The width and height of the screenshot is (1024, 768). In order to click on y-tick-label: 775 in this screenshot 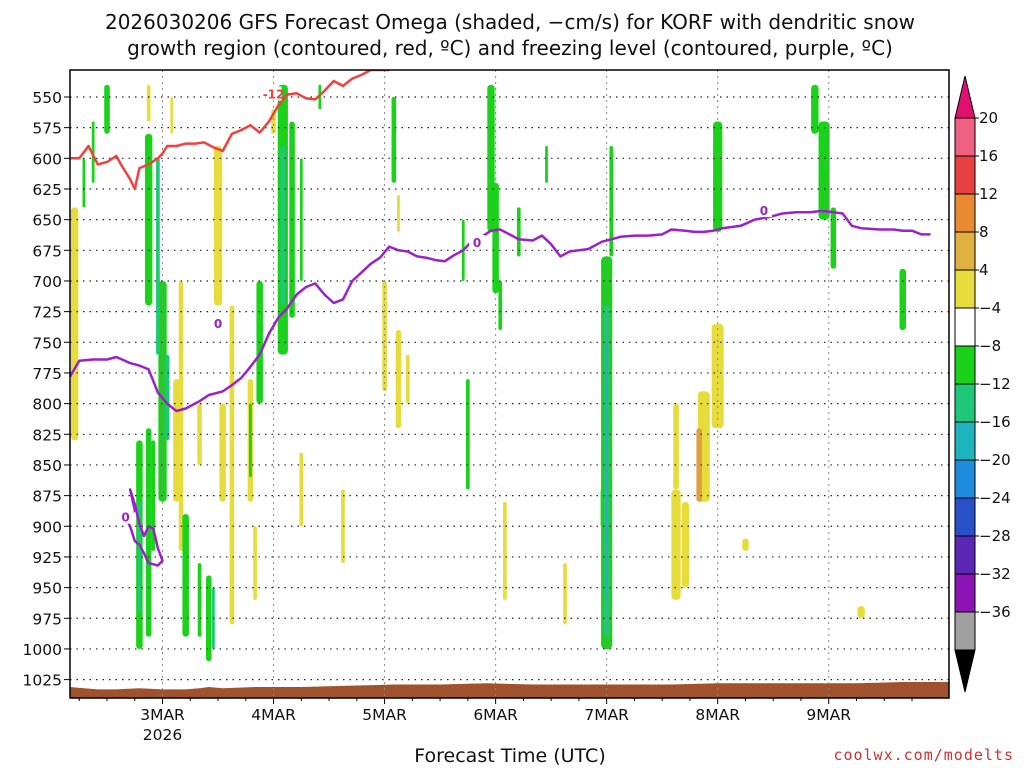, I will do `click(47, 374)`.